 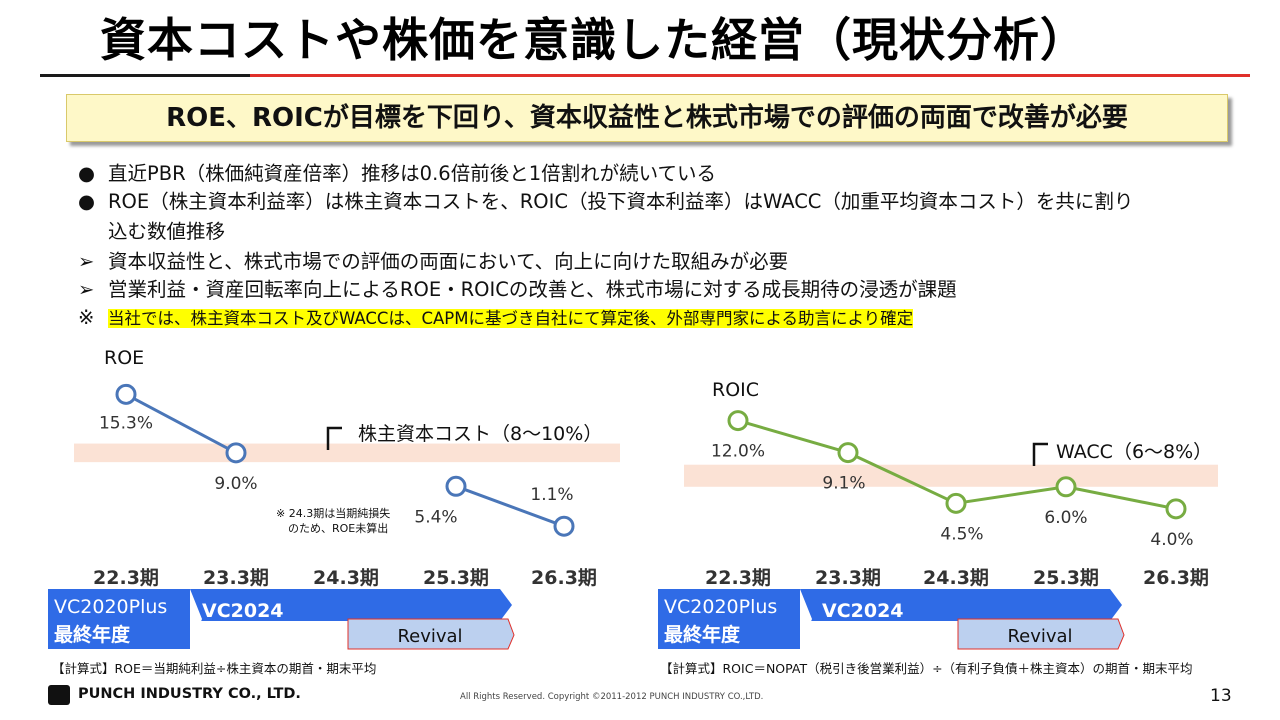 I want to click on chart-note: のため、ROE未算出, so click(x=338, y=528).